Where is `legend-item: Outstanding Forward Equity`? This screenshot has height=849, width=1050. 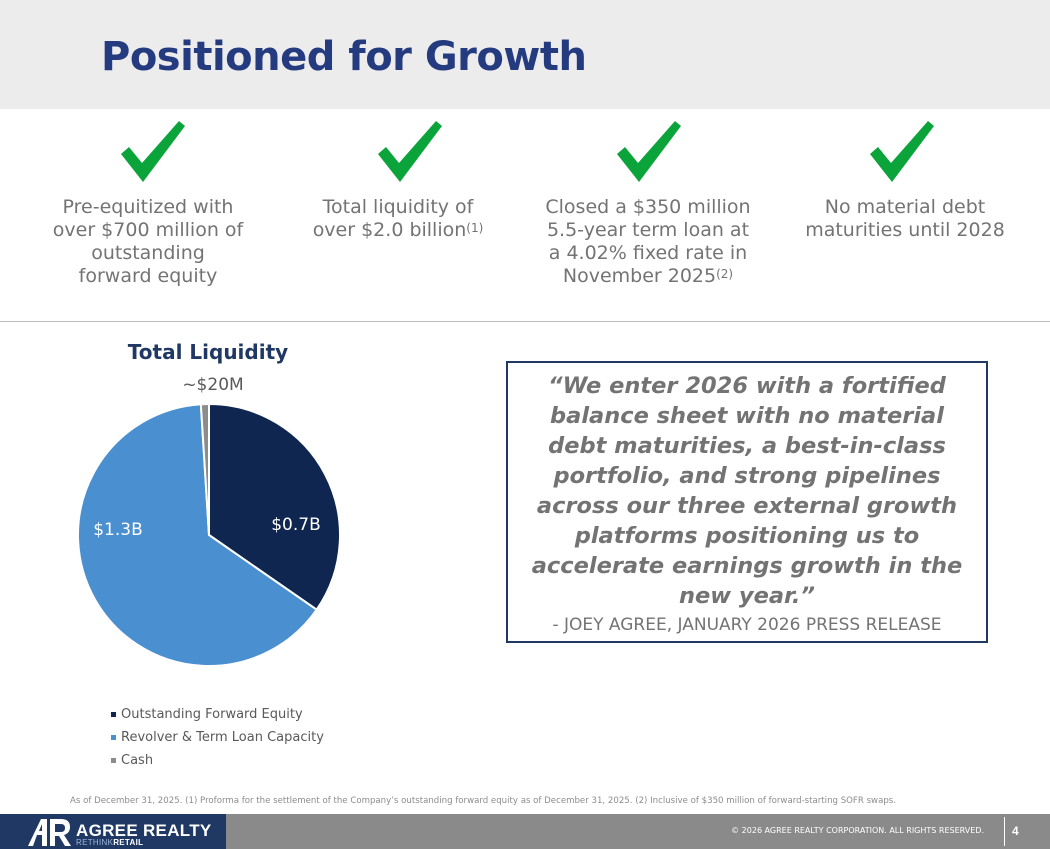
legend-item: Outstanding Forward Equity is located at coordinates (217, 714).